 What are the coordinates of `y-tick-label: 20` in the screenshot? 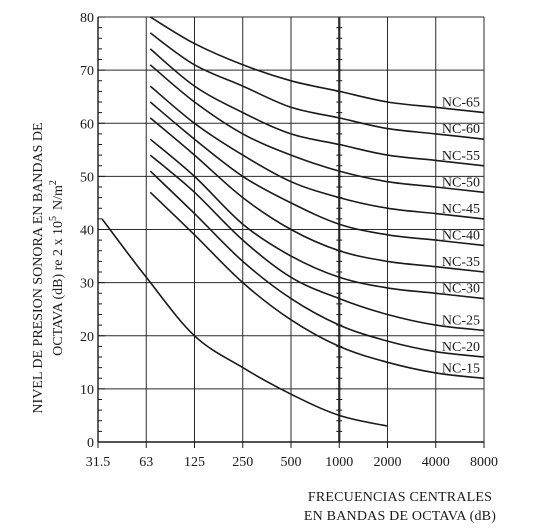 It's located at (87, 337).